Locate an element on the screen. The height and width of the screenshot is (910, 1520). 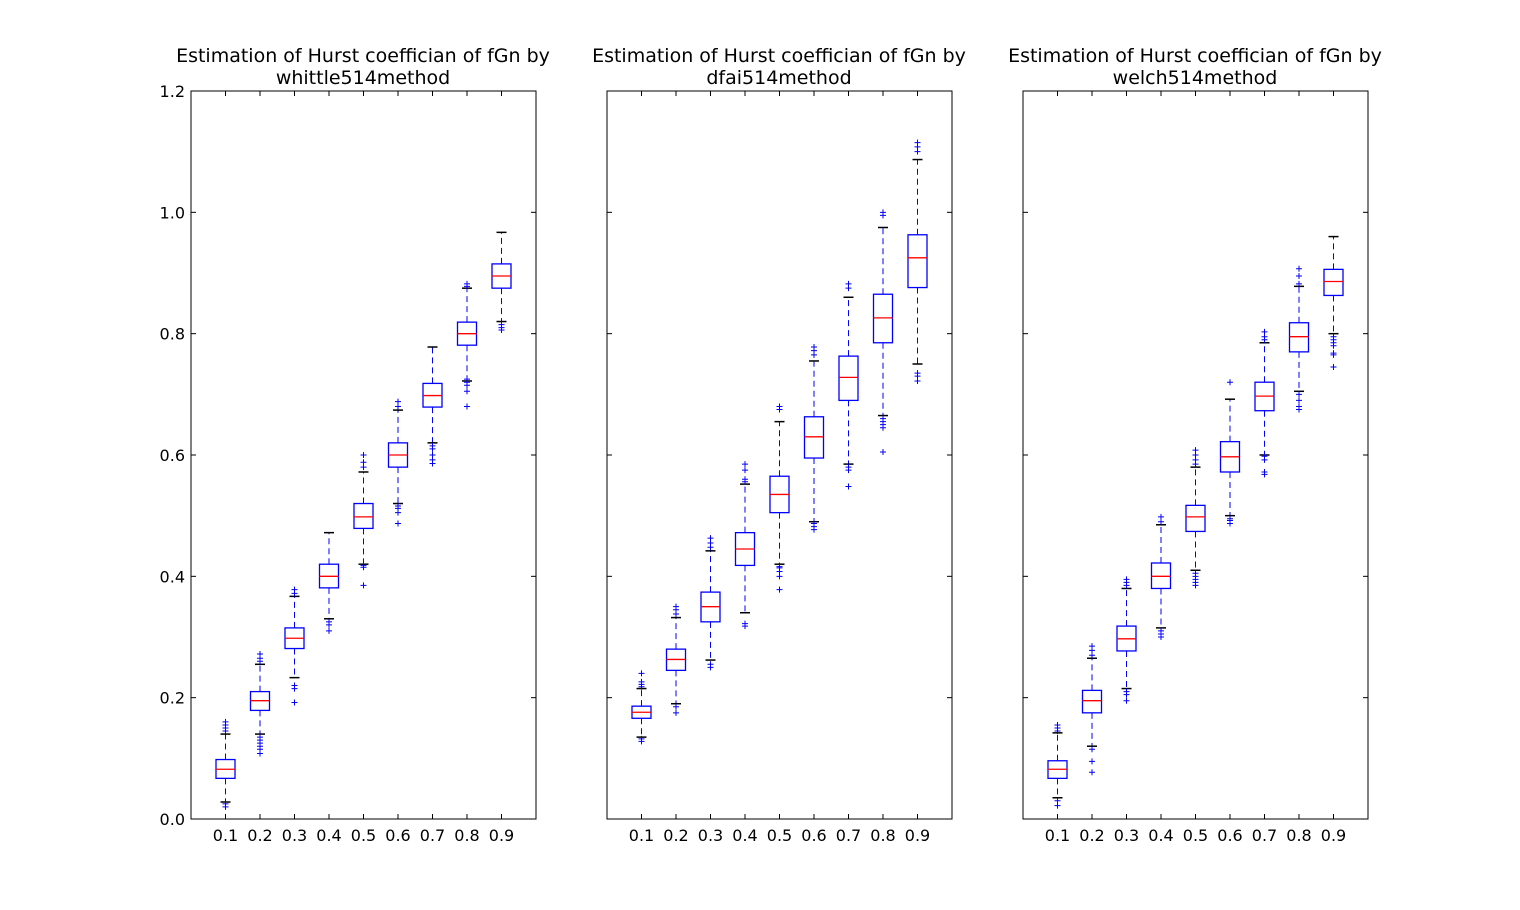
box-plot-0.5 is located at coordinates (1195, 518).